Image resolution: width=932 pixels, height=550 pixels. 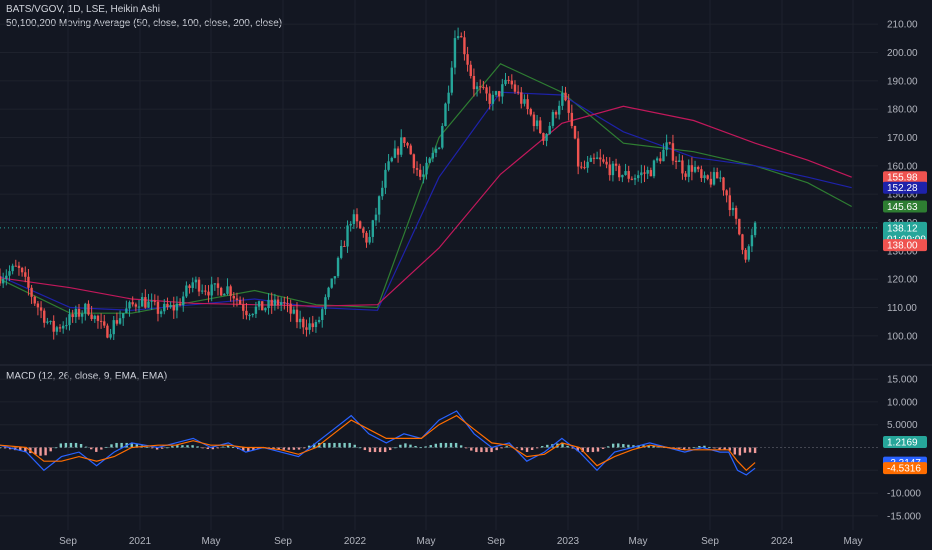 What do you see at coordinates (902, 81) in the screenshot?
I see `y-tick-label: 190.00` at bounding box center [902, 81].